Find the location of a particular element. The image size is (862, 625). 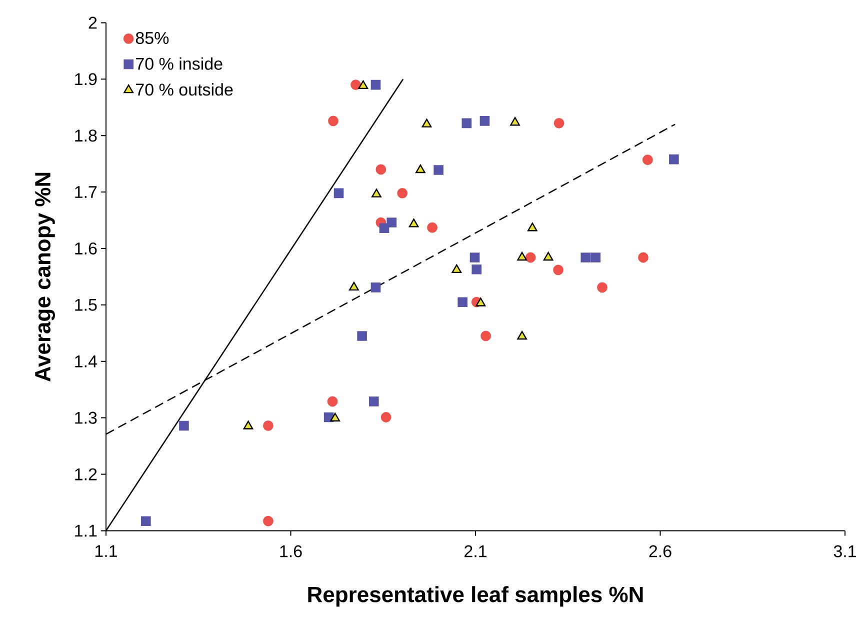

y-tick-label: 1.6 is located at coordinates (86, 248).